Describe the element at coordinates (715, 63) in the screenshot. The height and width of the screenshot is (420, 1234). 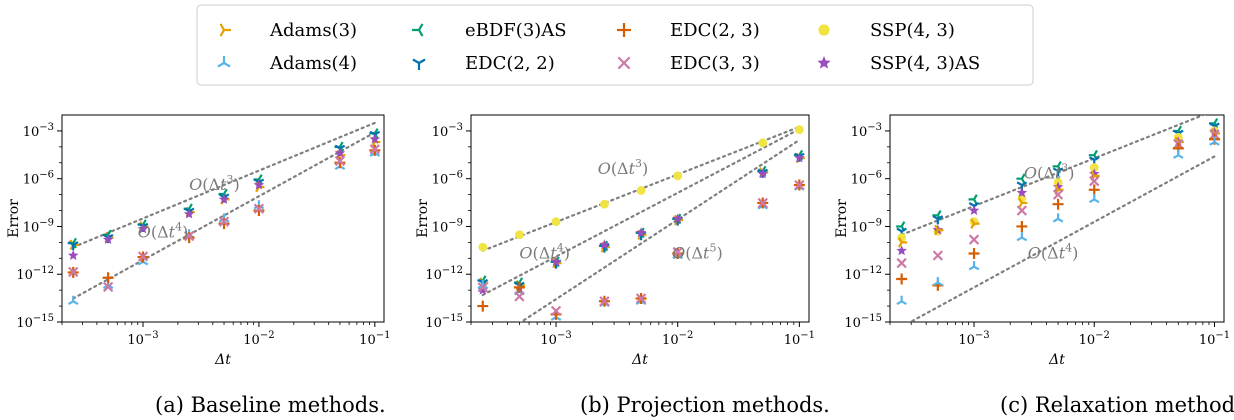
I see `legend-label: EDC(3, 3)` at that location.